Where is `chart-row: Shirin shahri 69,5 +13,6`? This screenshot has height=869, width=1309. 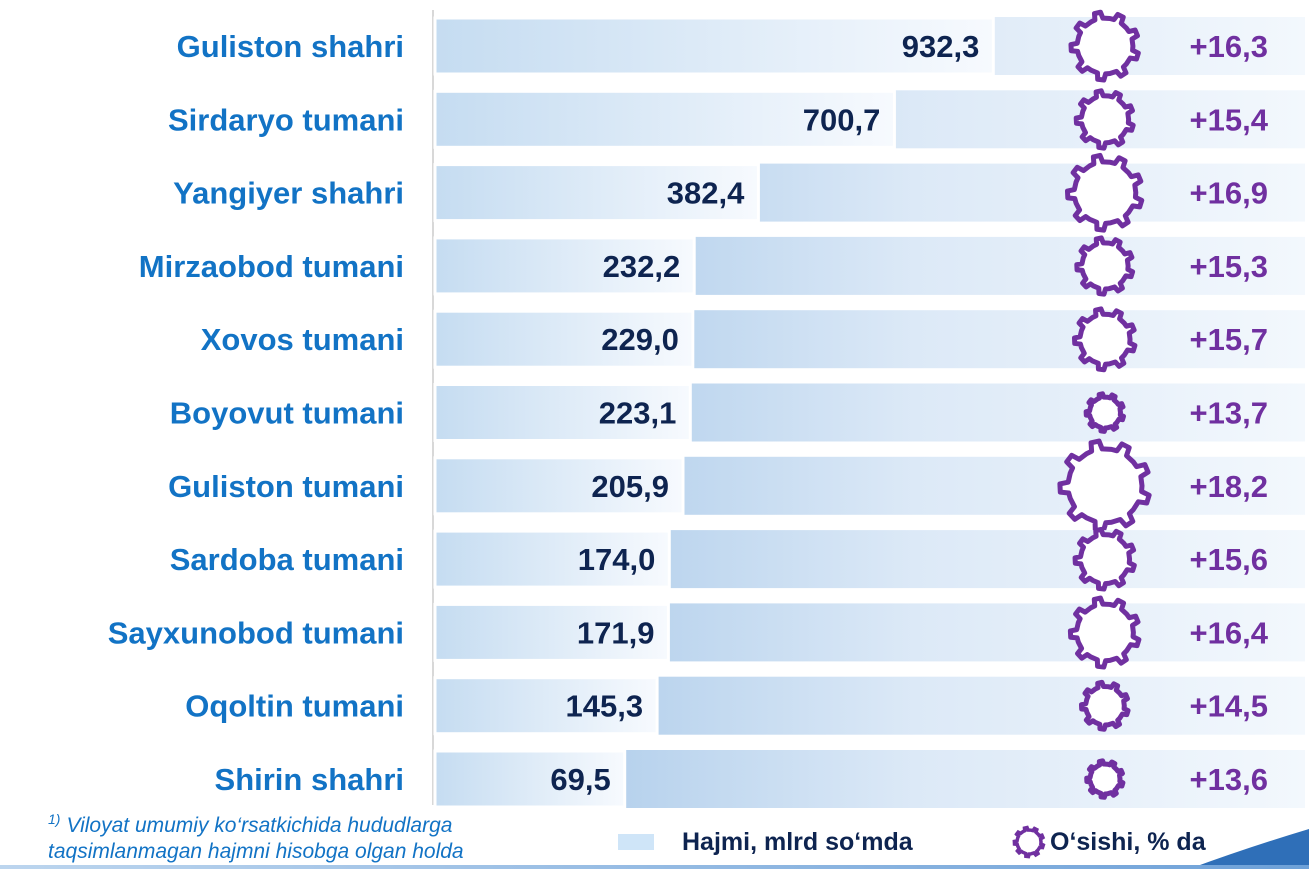
chart-row: Shirin shahri 69,5 +13,6 is located at coordinates (760, 779).